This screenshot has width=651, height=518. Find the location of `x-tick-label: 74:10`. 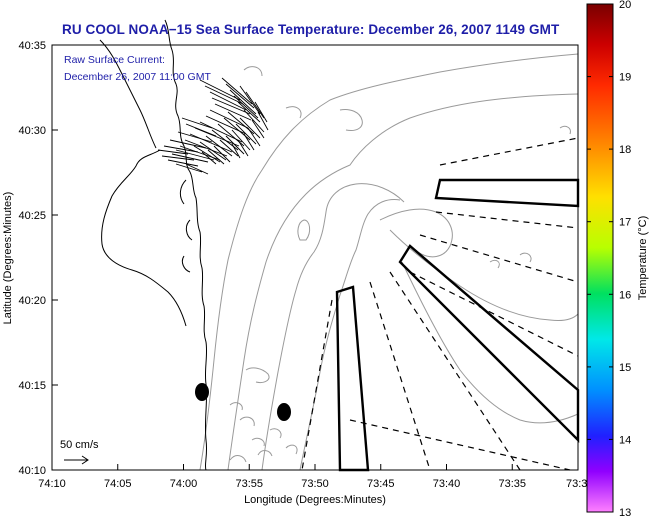

x-tick-label: 74:10 is located at coordinates (52, 484).